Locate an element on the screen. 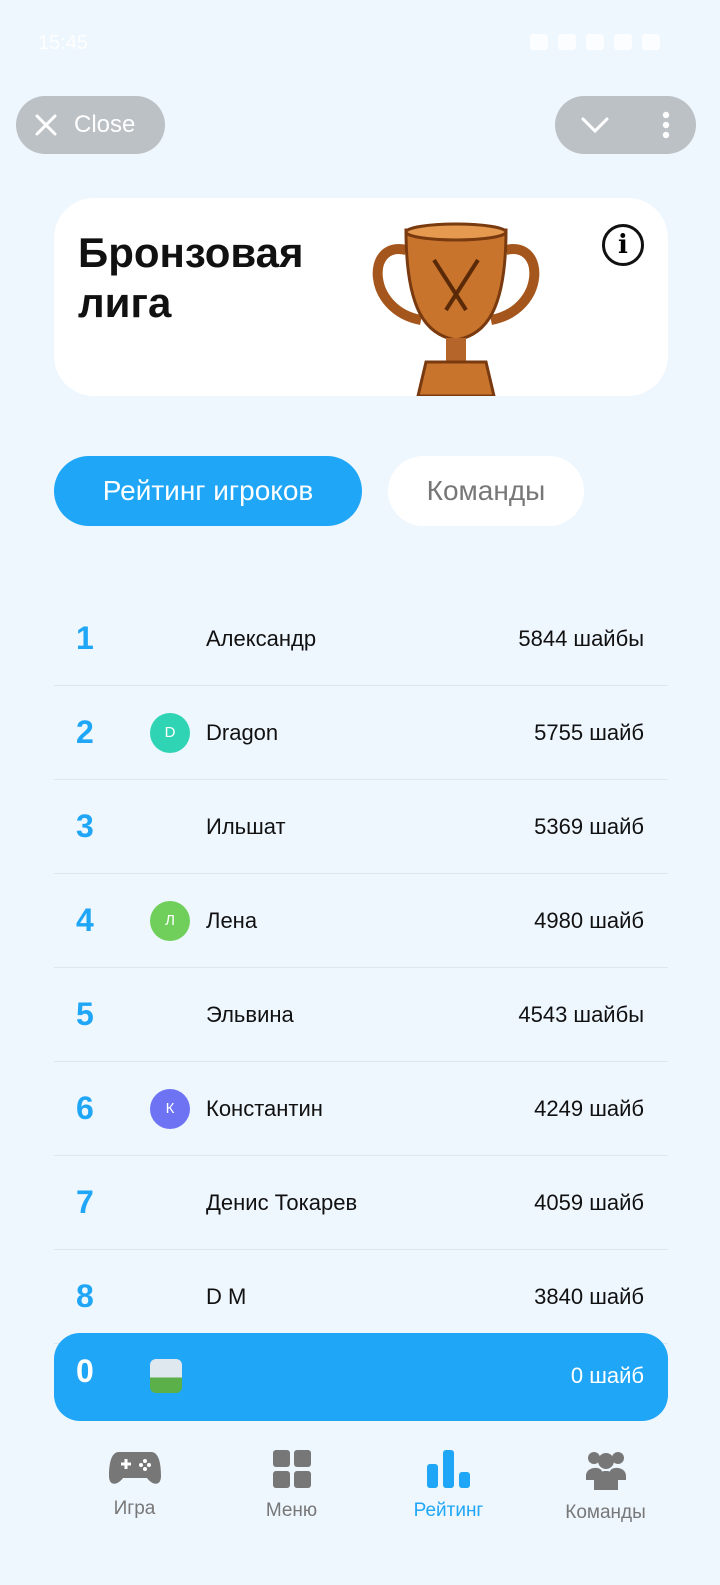 This screenshot has width=720, height=1585. more-vertical-icon is located at coordinates (666, 125).